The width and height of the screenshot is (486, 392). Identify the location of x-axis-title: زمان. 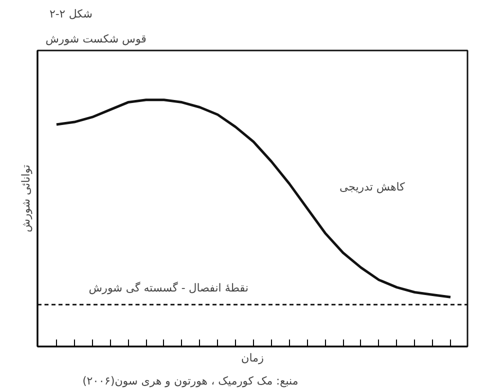
(252, 358).